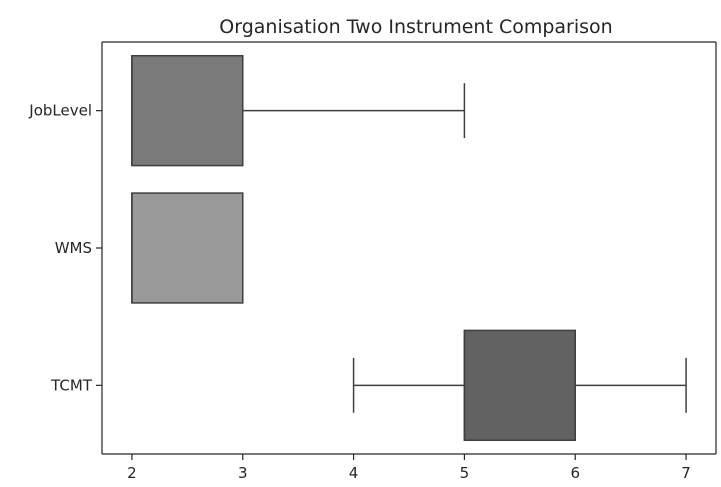  I want to click on box-wms, so click(187, 248).